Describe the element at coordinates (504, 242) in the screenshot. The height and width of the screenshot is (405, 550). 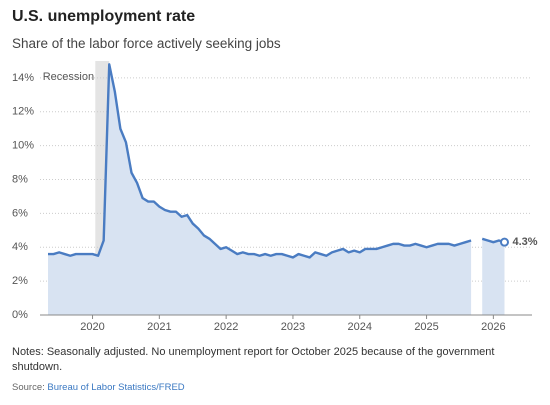
I see `end-marker` at that location.